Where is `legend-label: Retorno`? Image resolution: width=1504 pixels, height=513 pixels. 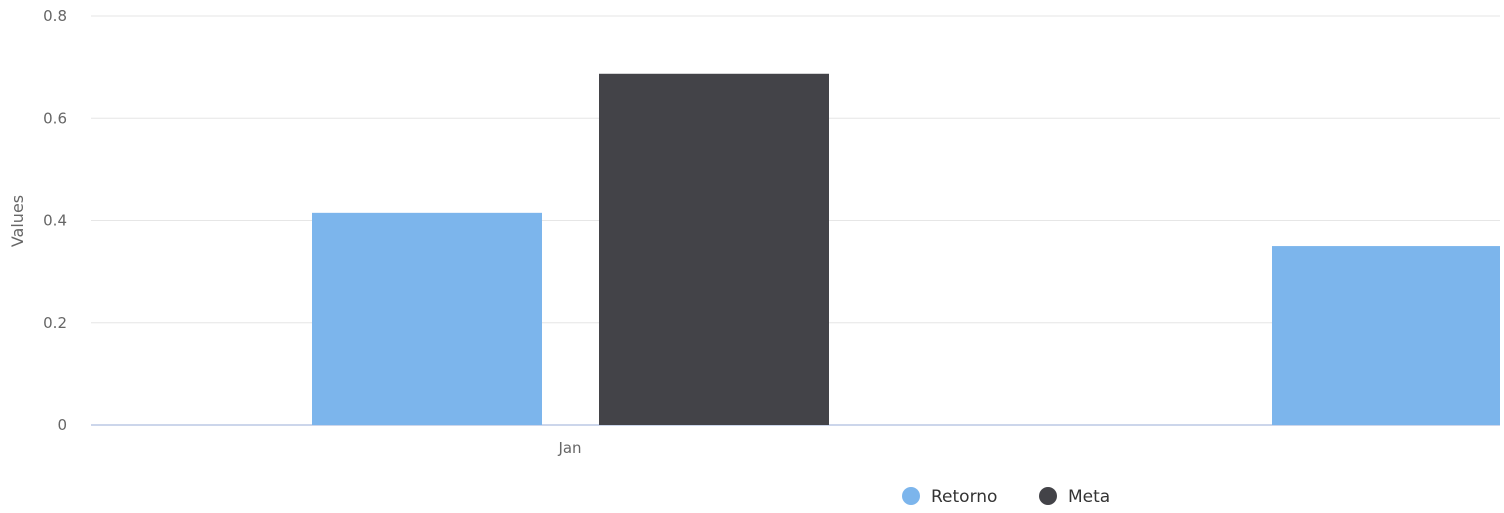
legend-label: Retorno is located at coordinates (964, 497).